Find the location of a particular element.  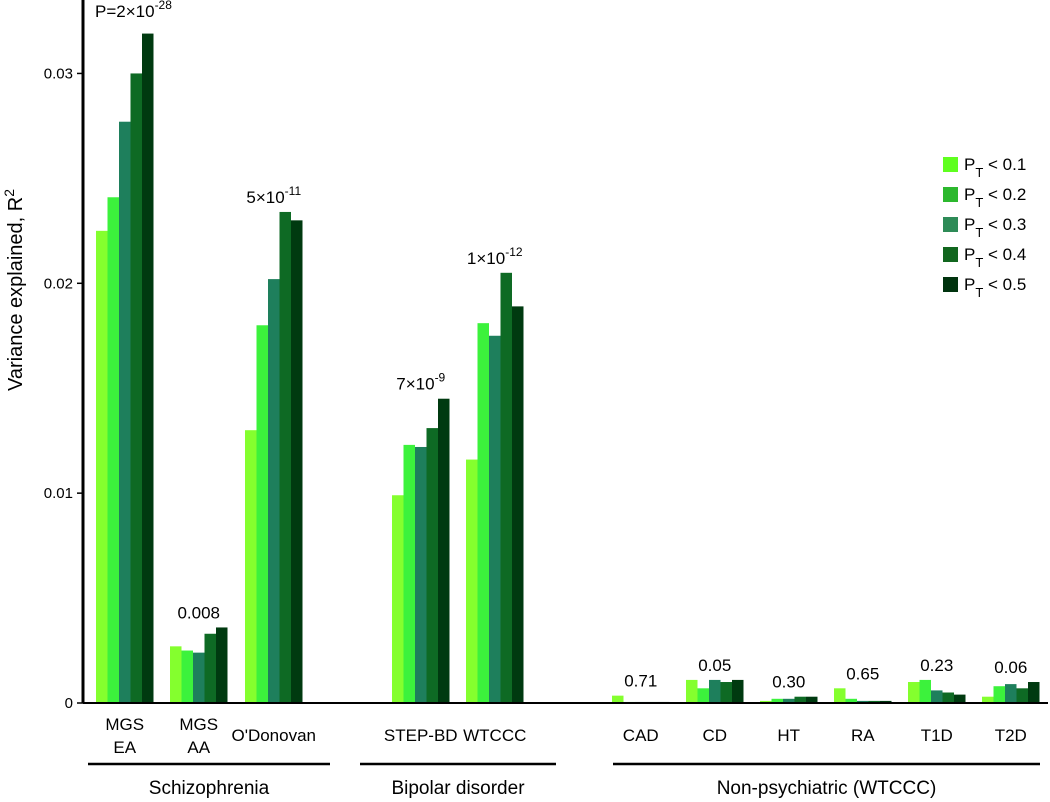

category-label: EA is located at coordinates (124, 747).